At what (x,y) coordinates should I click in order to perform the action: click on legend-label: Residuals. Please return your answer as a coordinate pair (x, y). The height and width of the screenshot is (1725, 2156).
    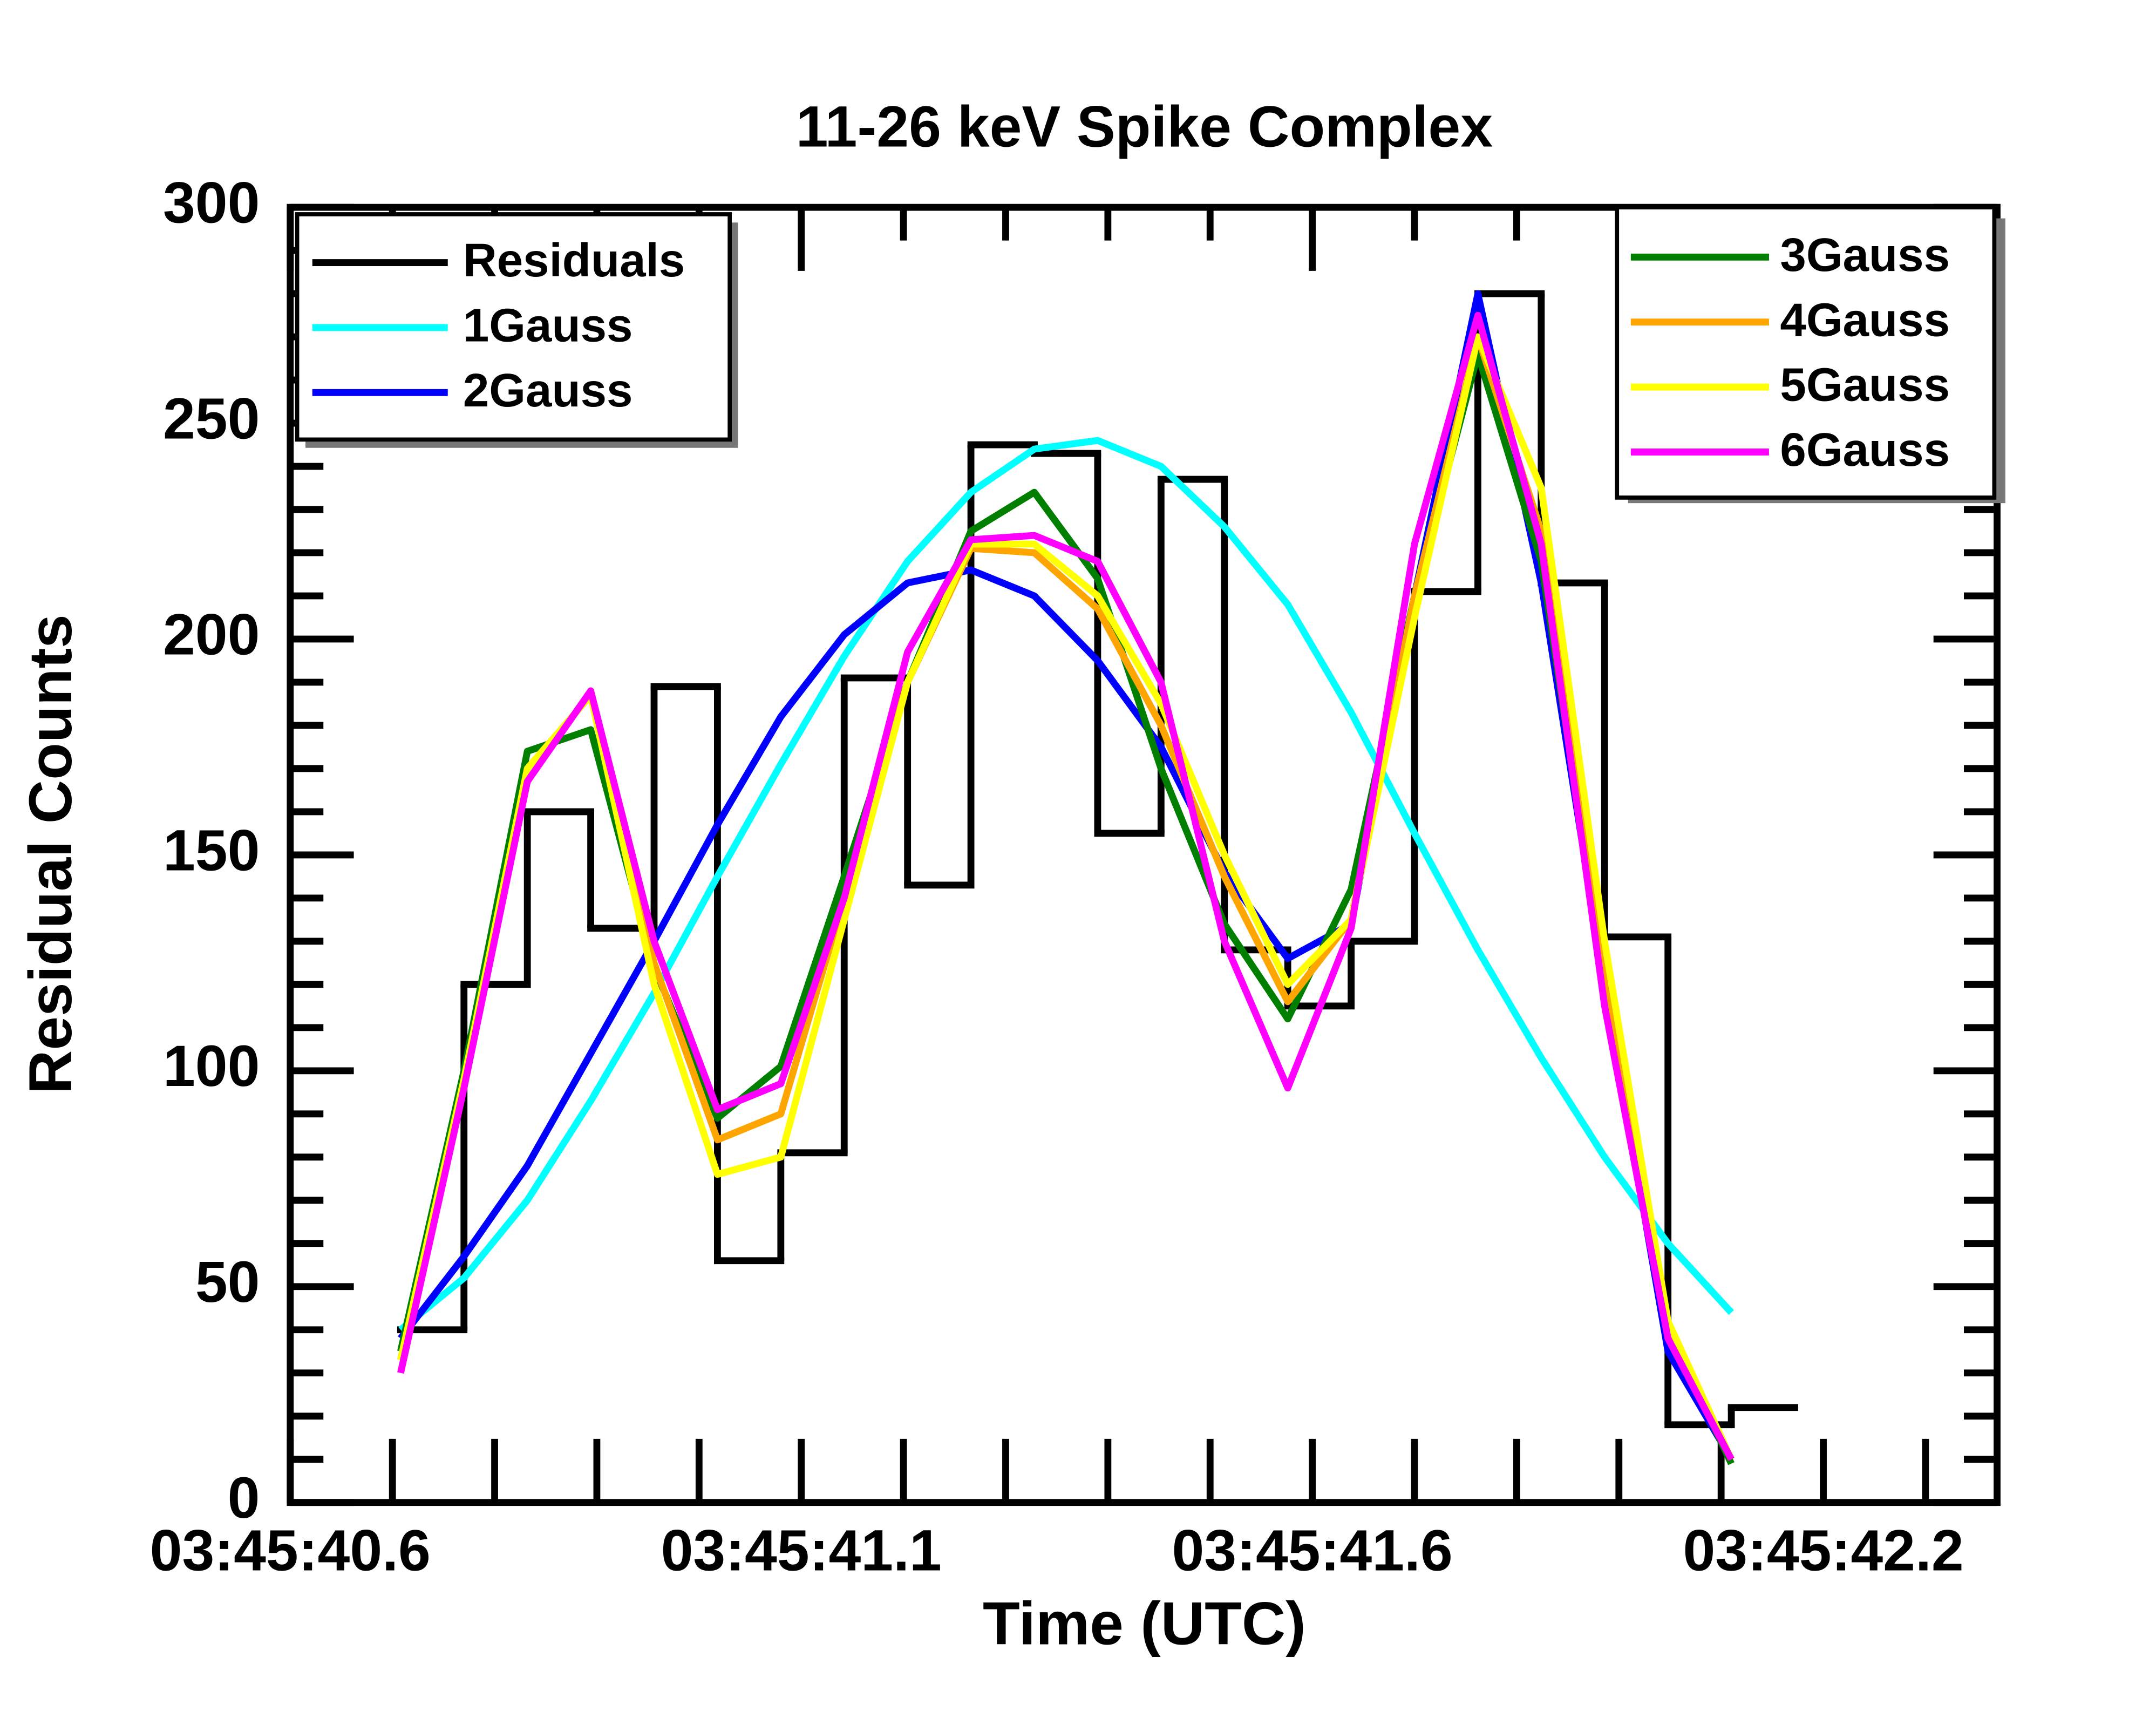
    Looking at the image, I should click on (574, 260).